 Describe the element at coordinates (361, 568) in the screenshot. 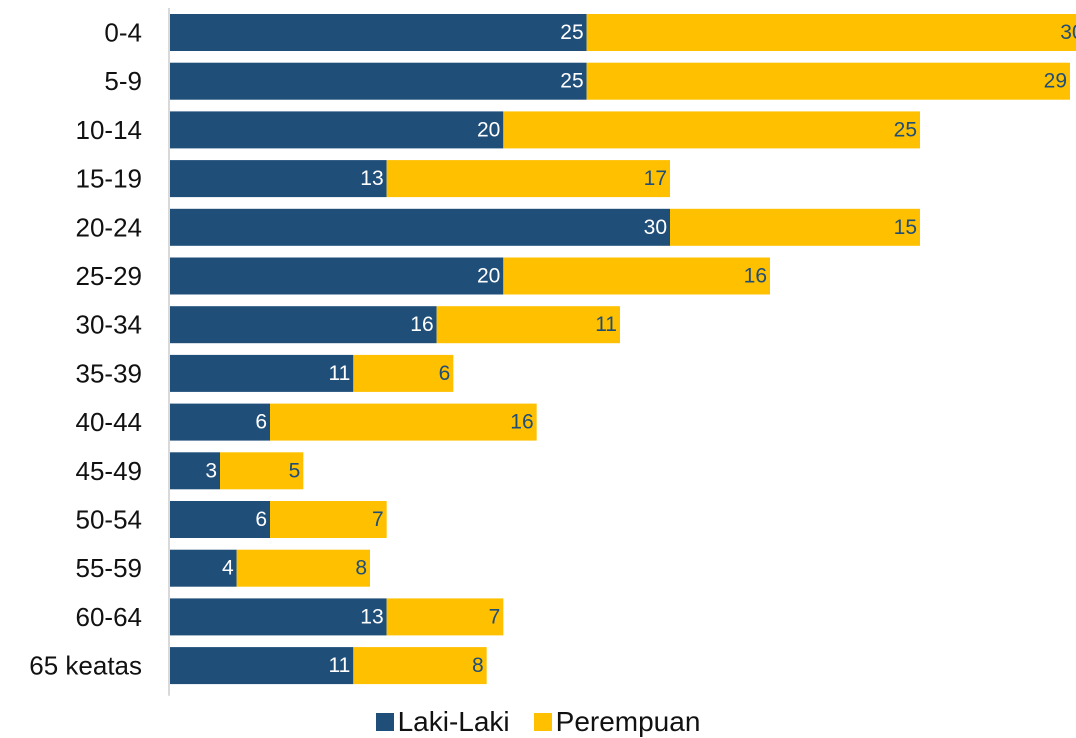

I see `data-label-perempuan-55-59: 8` at that location.